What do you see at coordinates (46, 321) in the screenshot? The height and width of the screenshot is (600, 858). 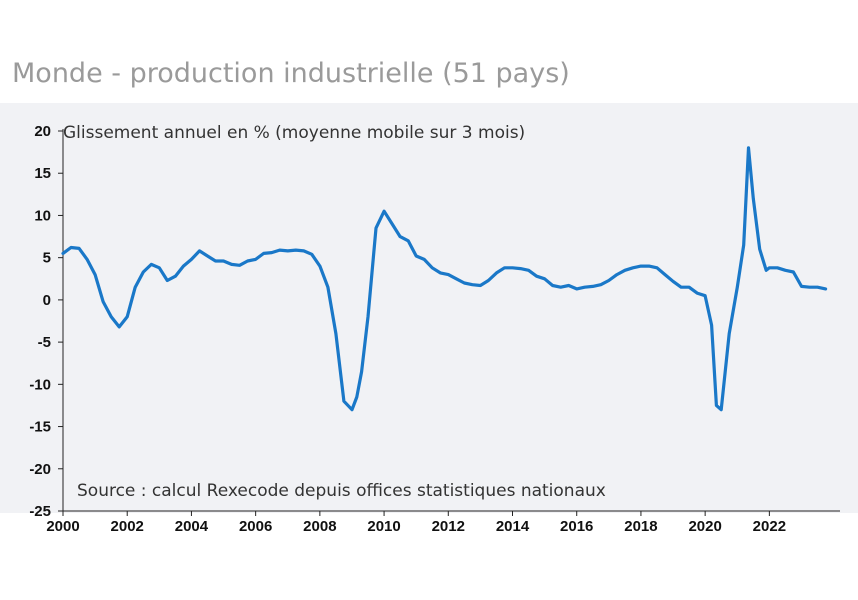 I see `y-axis-ticks: -25 -20 -15 -10 -5 0 5 10 15 20` at bounding box center [46, 321].